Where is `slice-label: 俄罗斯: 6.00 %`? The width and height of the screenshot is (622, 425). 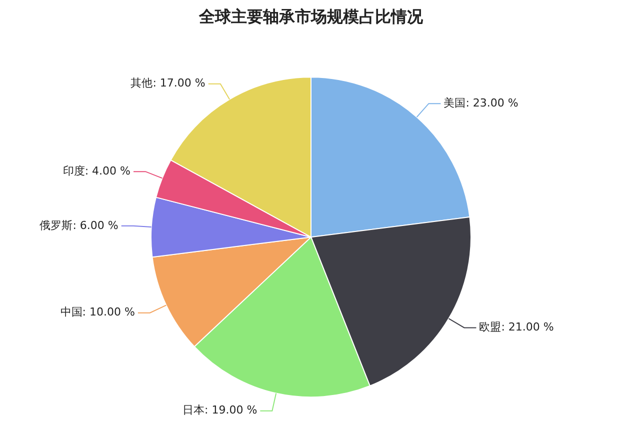
slice-label: 俄罗斯: 6.00 % is located at coordinates (79, 225).